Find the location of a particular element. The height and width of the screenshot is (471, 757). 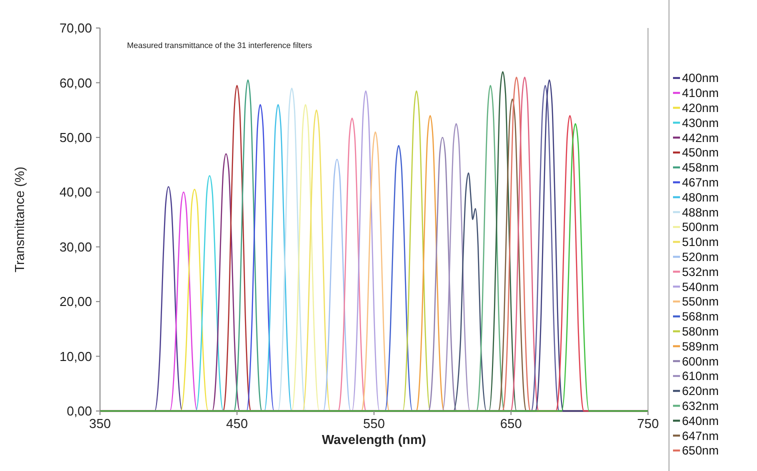

x-tick-label: 550 is located at coordinates (374, 423).